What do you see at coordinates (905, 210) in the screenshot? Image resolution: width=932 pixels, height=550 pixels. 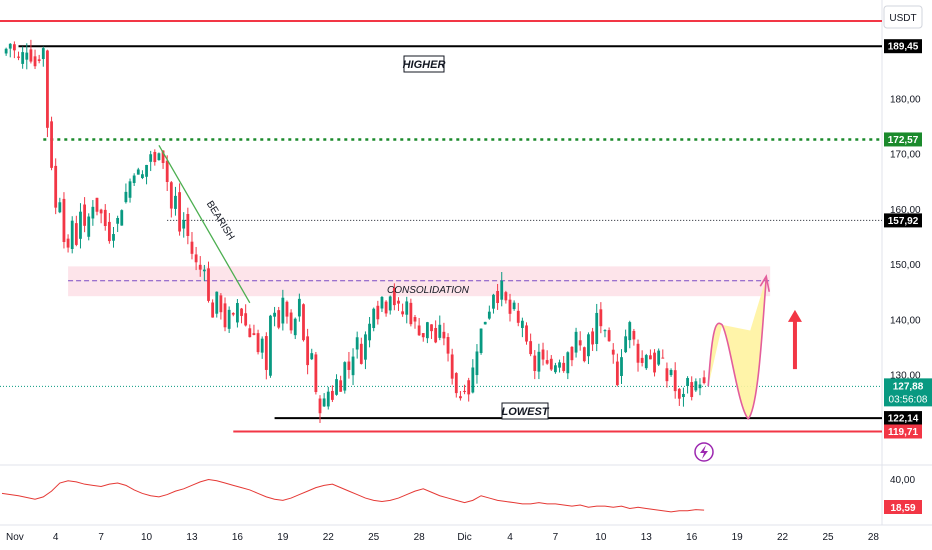 I see `y-tick-label: 160,00` at bounding box center [905, 210].